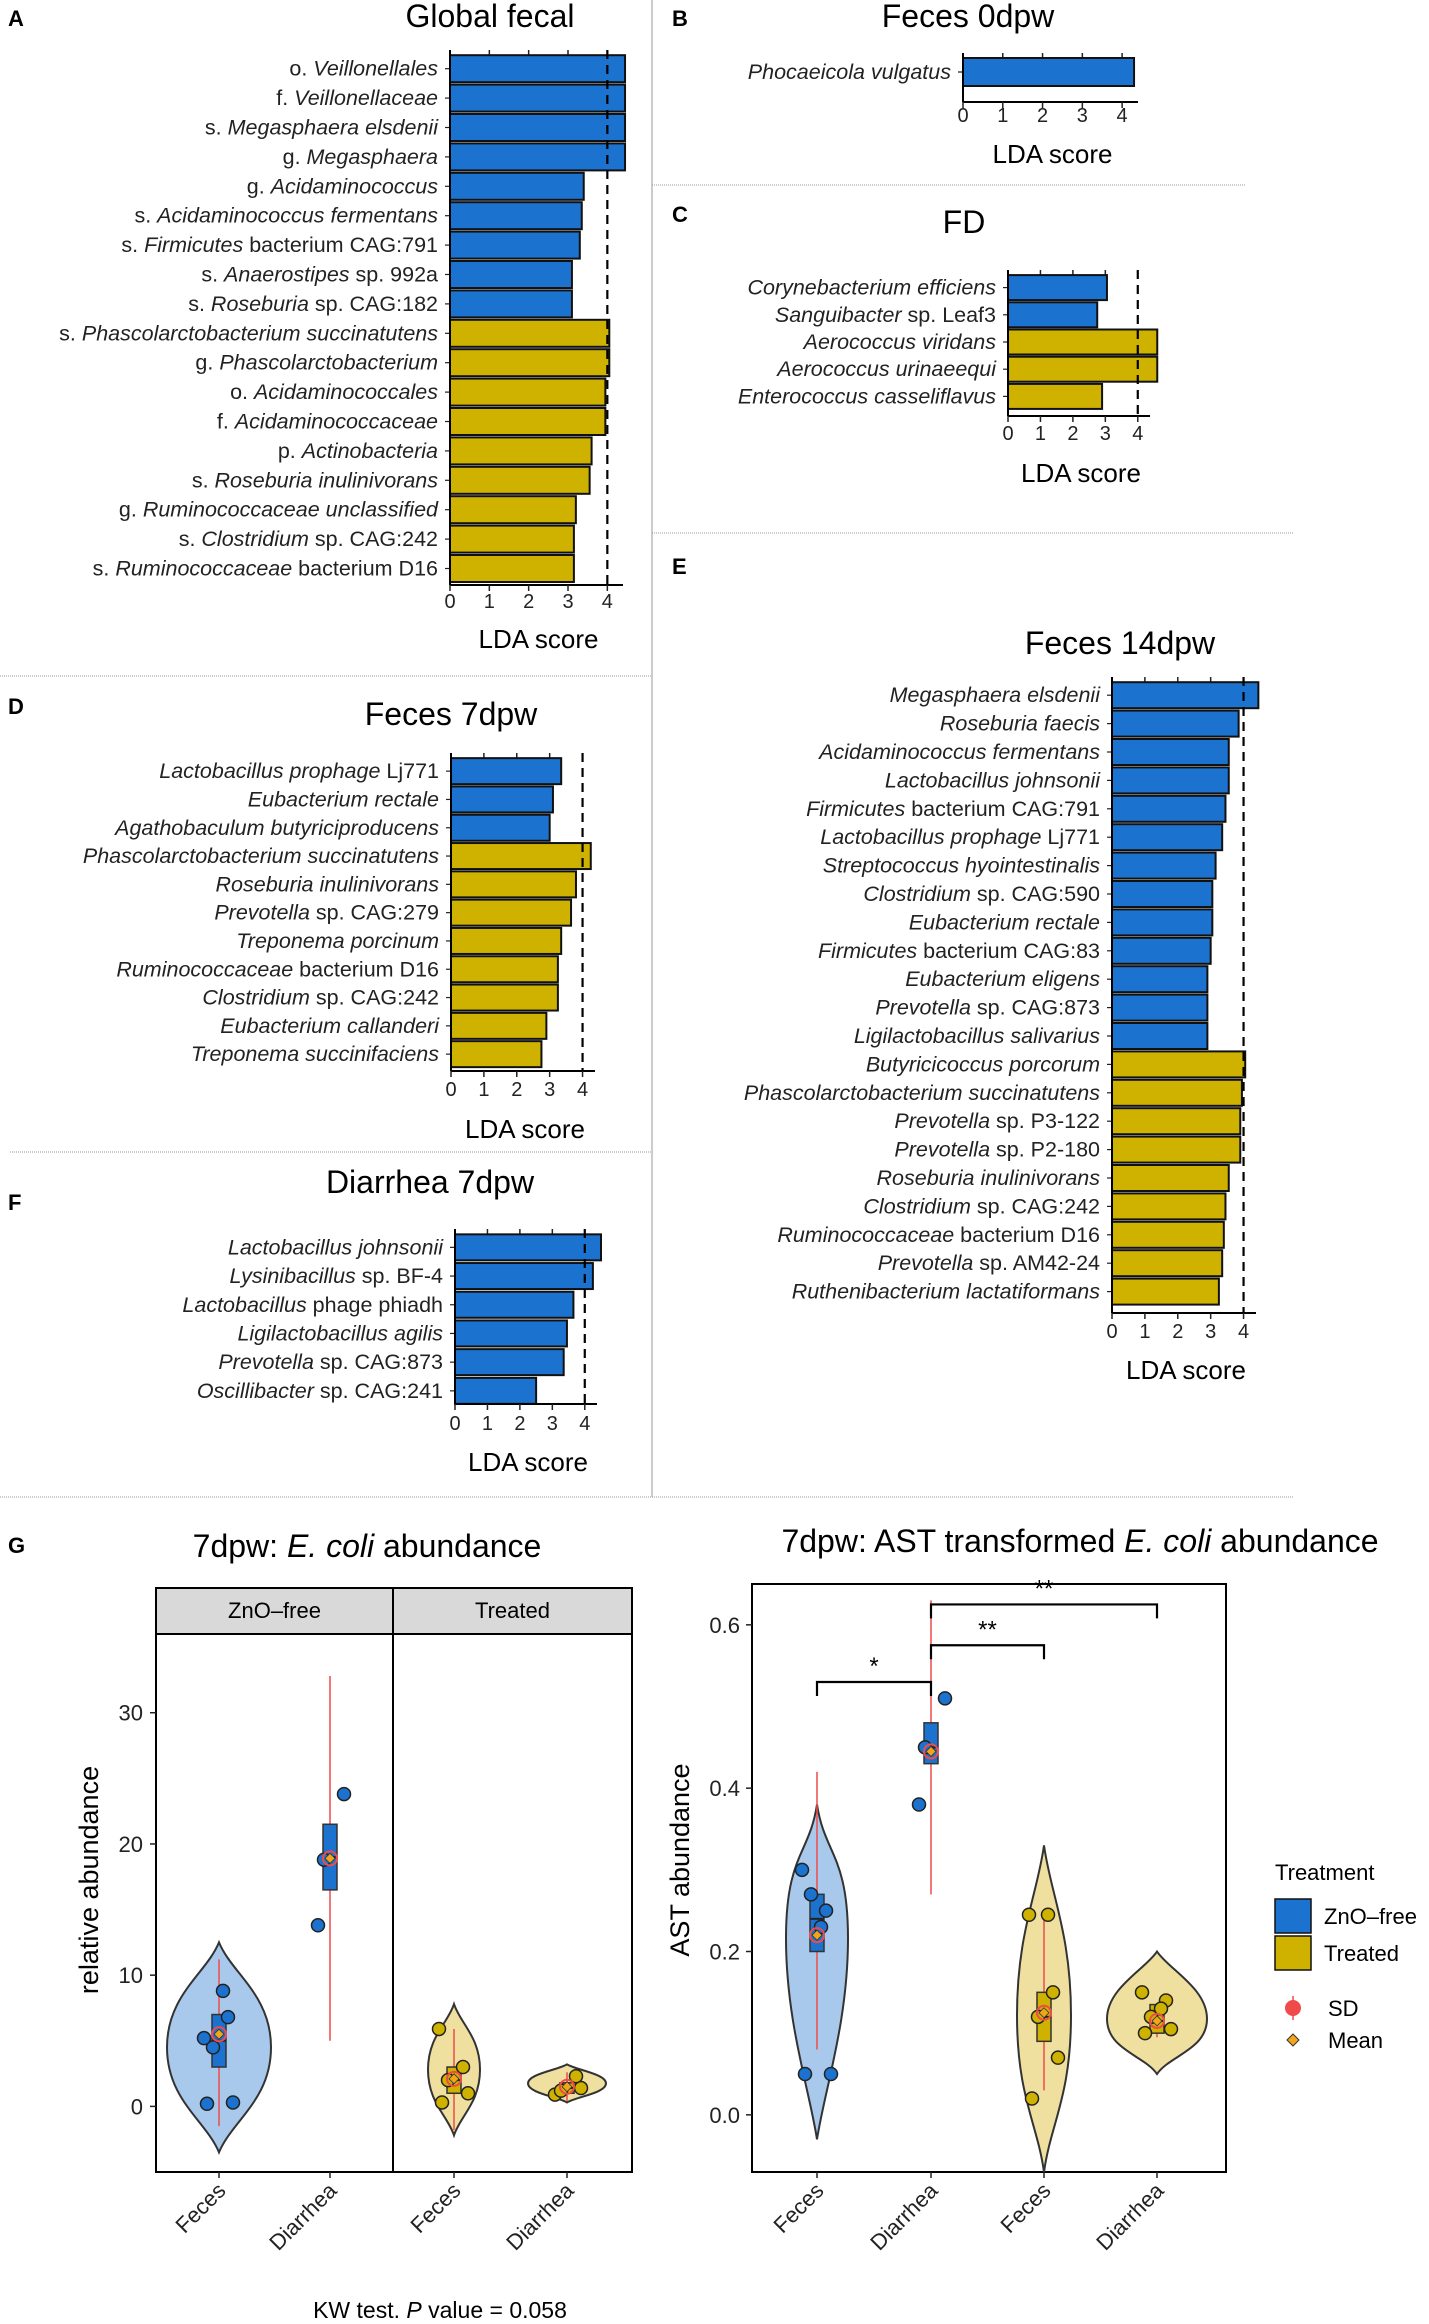 This screenshot has height=2324, width=1429. Describe the element at coordinates (319, 275) in the screenshot. I see `category-label: s. Anaerostipes sp. 992a` at that location.